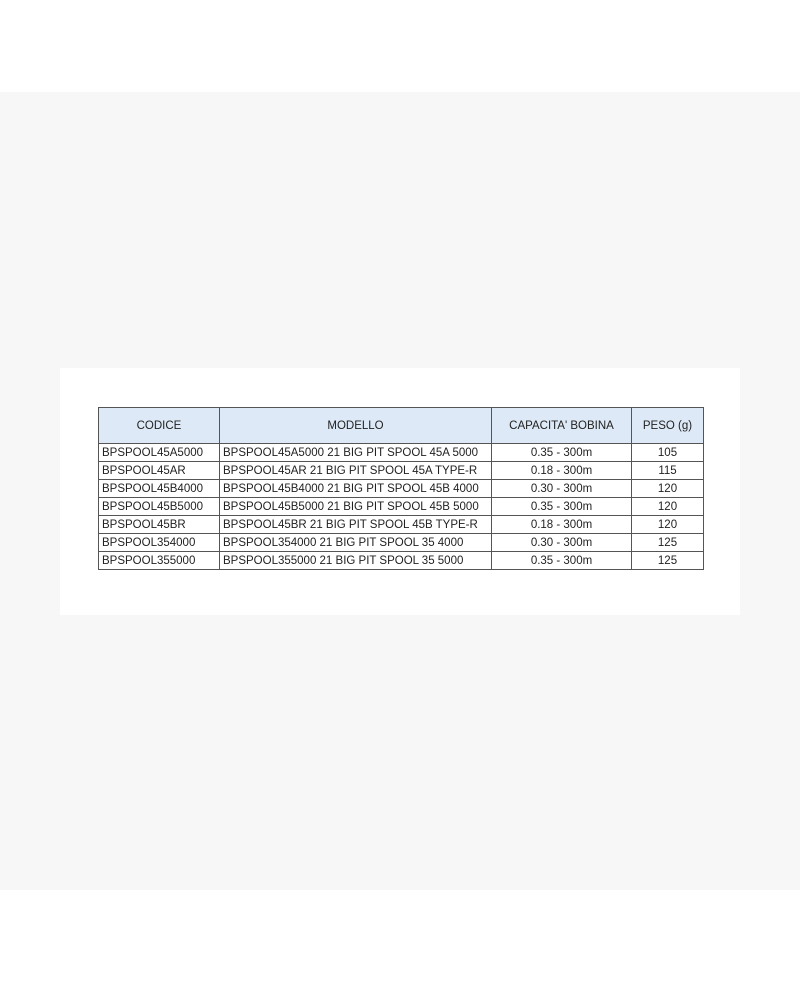 The image size is (800, 983). I want to click on cell-peso: 105, so click(667, 452).